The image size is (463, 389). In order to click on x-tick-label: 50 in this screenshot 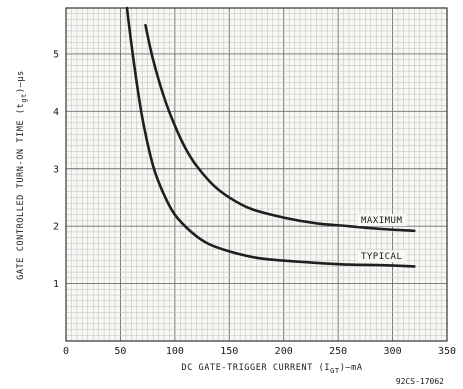, I will do `click(120, 351)`.